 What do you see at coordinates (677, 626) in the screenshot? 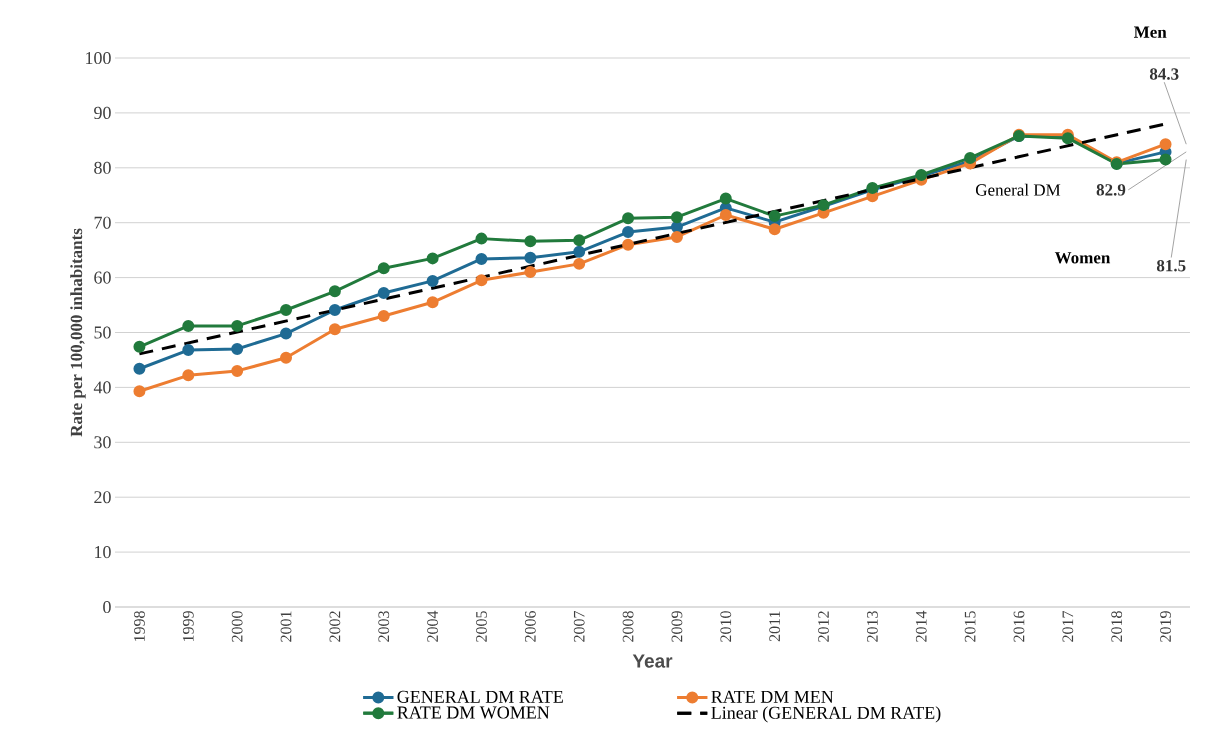
I see `x-tick-label: 2009` at bounding box center [677, 626].